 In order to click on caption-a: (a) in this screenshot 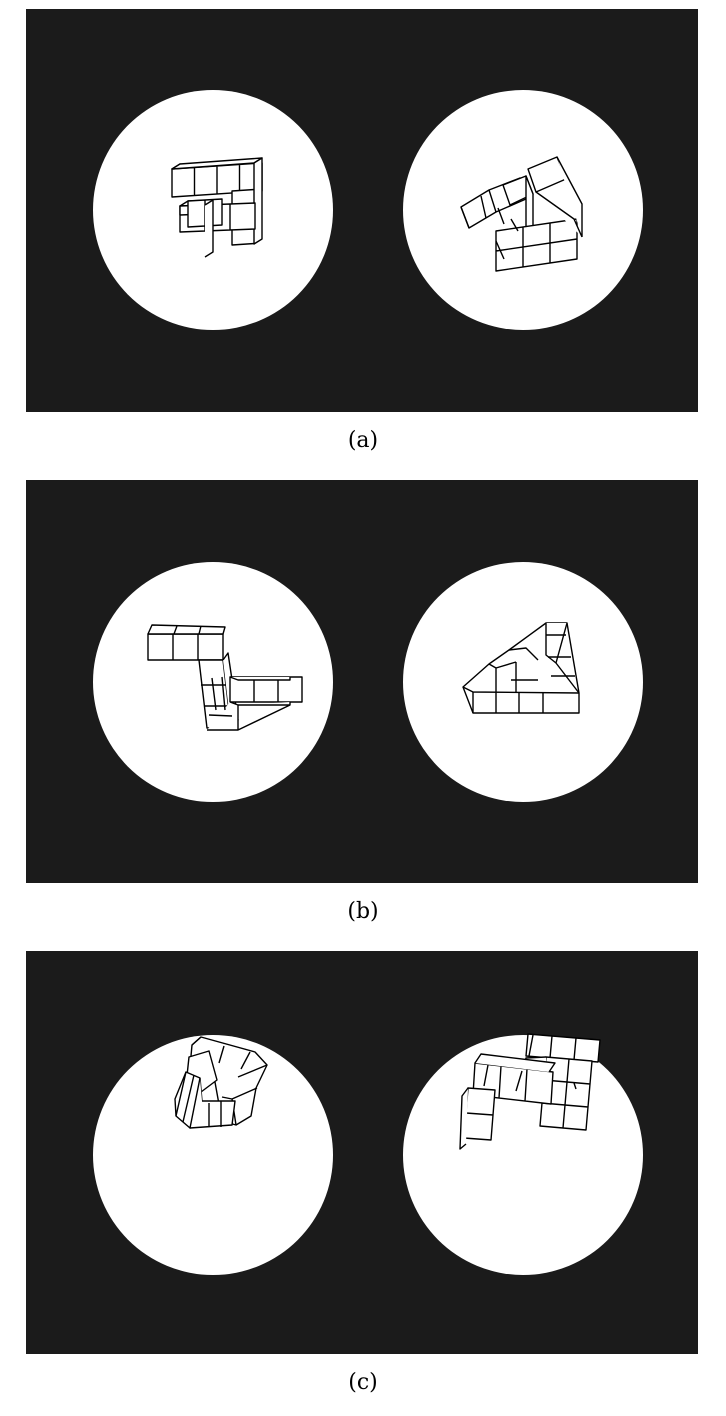, I will do `click(363, 440)`.